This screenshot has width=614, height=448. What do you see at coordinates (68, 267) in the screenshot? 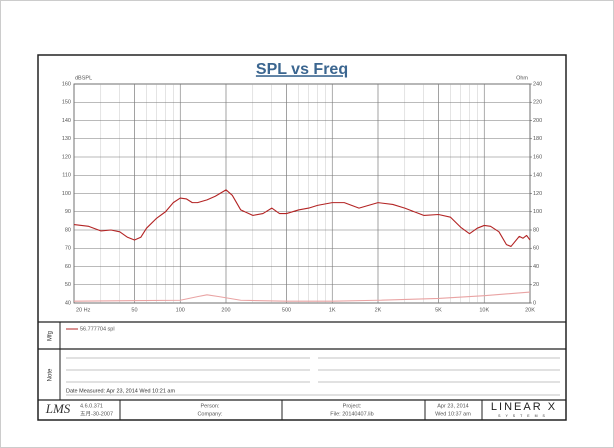
I see `y-tick-label: 60` at bounding box center [68, 267].